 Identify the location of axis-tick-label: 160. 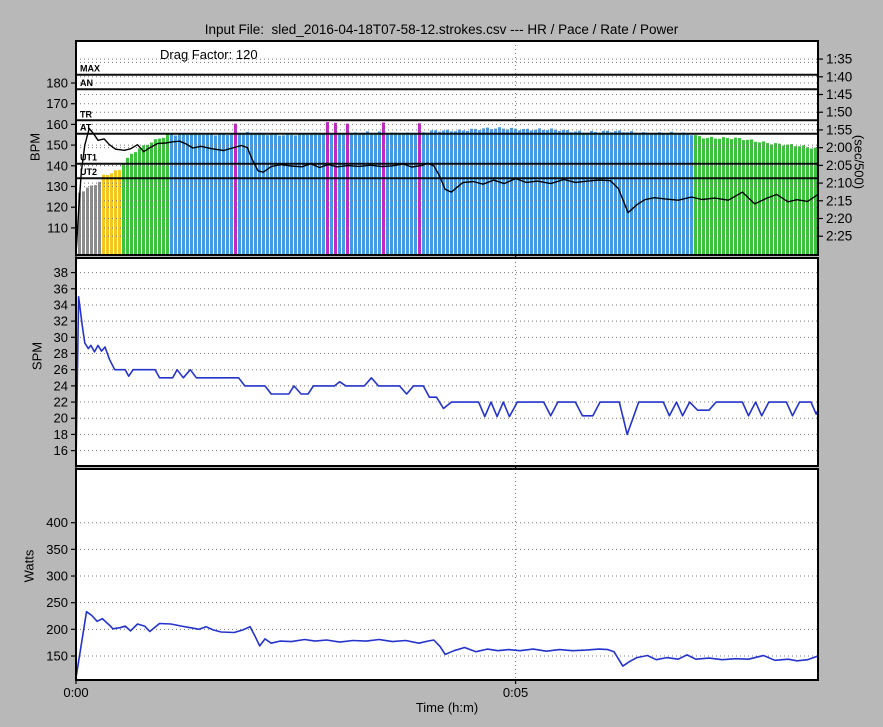
(57, 124).